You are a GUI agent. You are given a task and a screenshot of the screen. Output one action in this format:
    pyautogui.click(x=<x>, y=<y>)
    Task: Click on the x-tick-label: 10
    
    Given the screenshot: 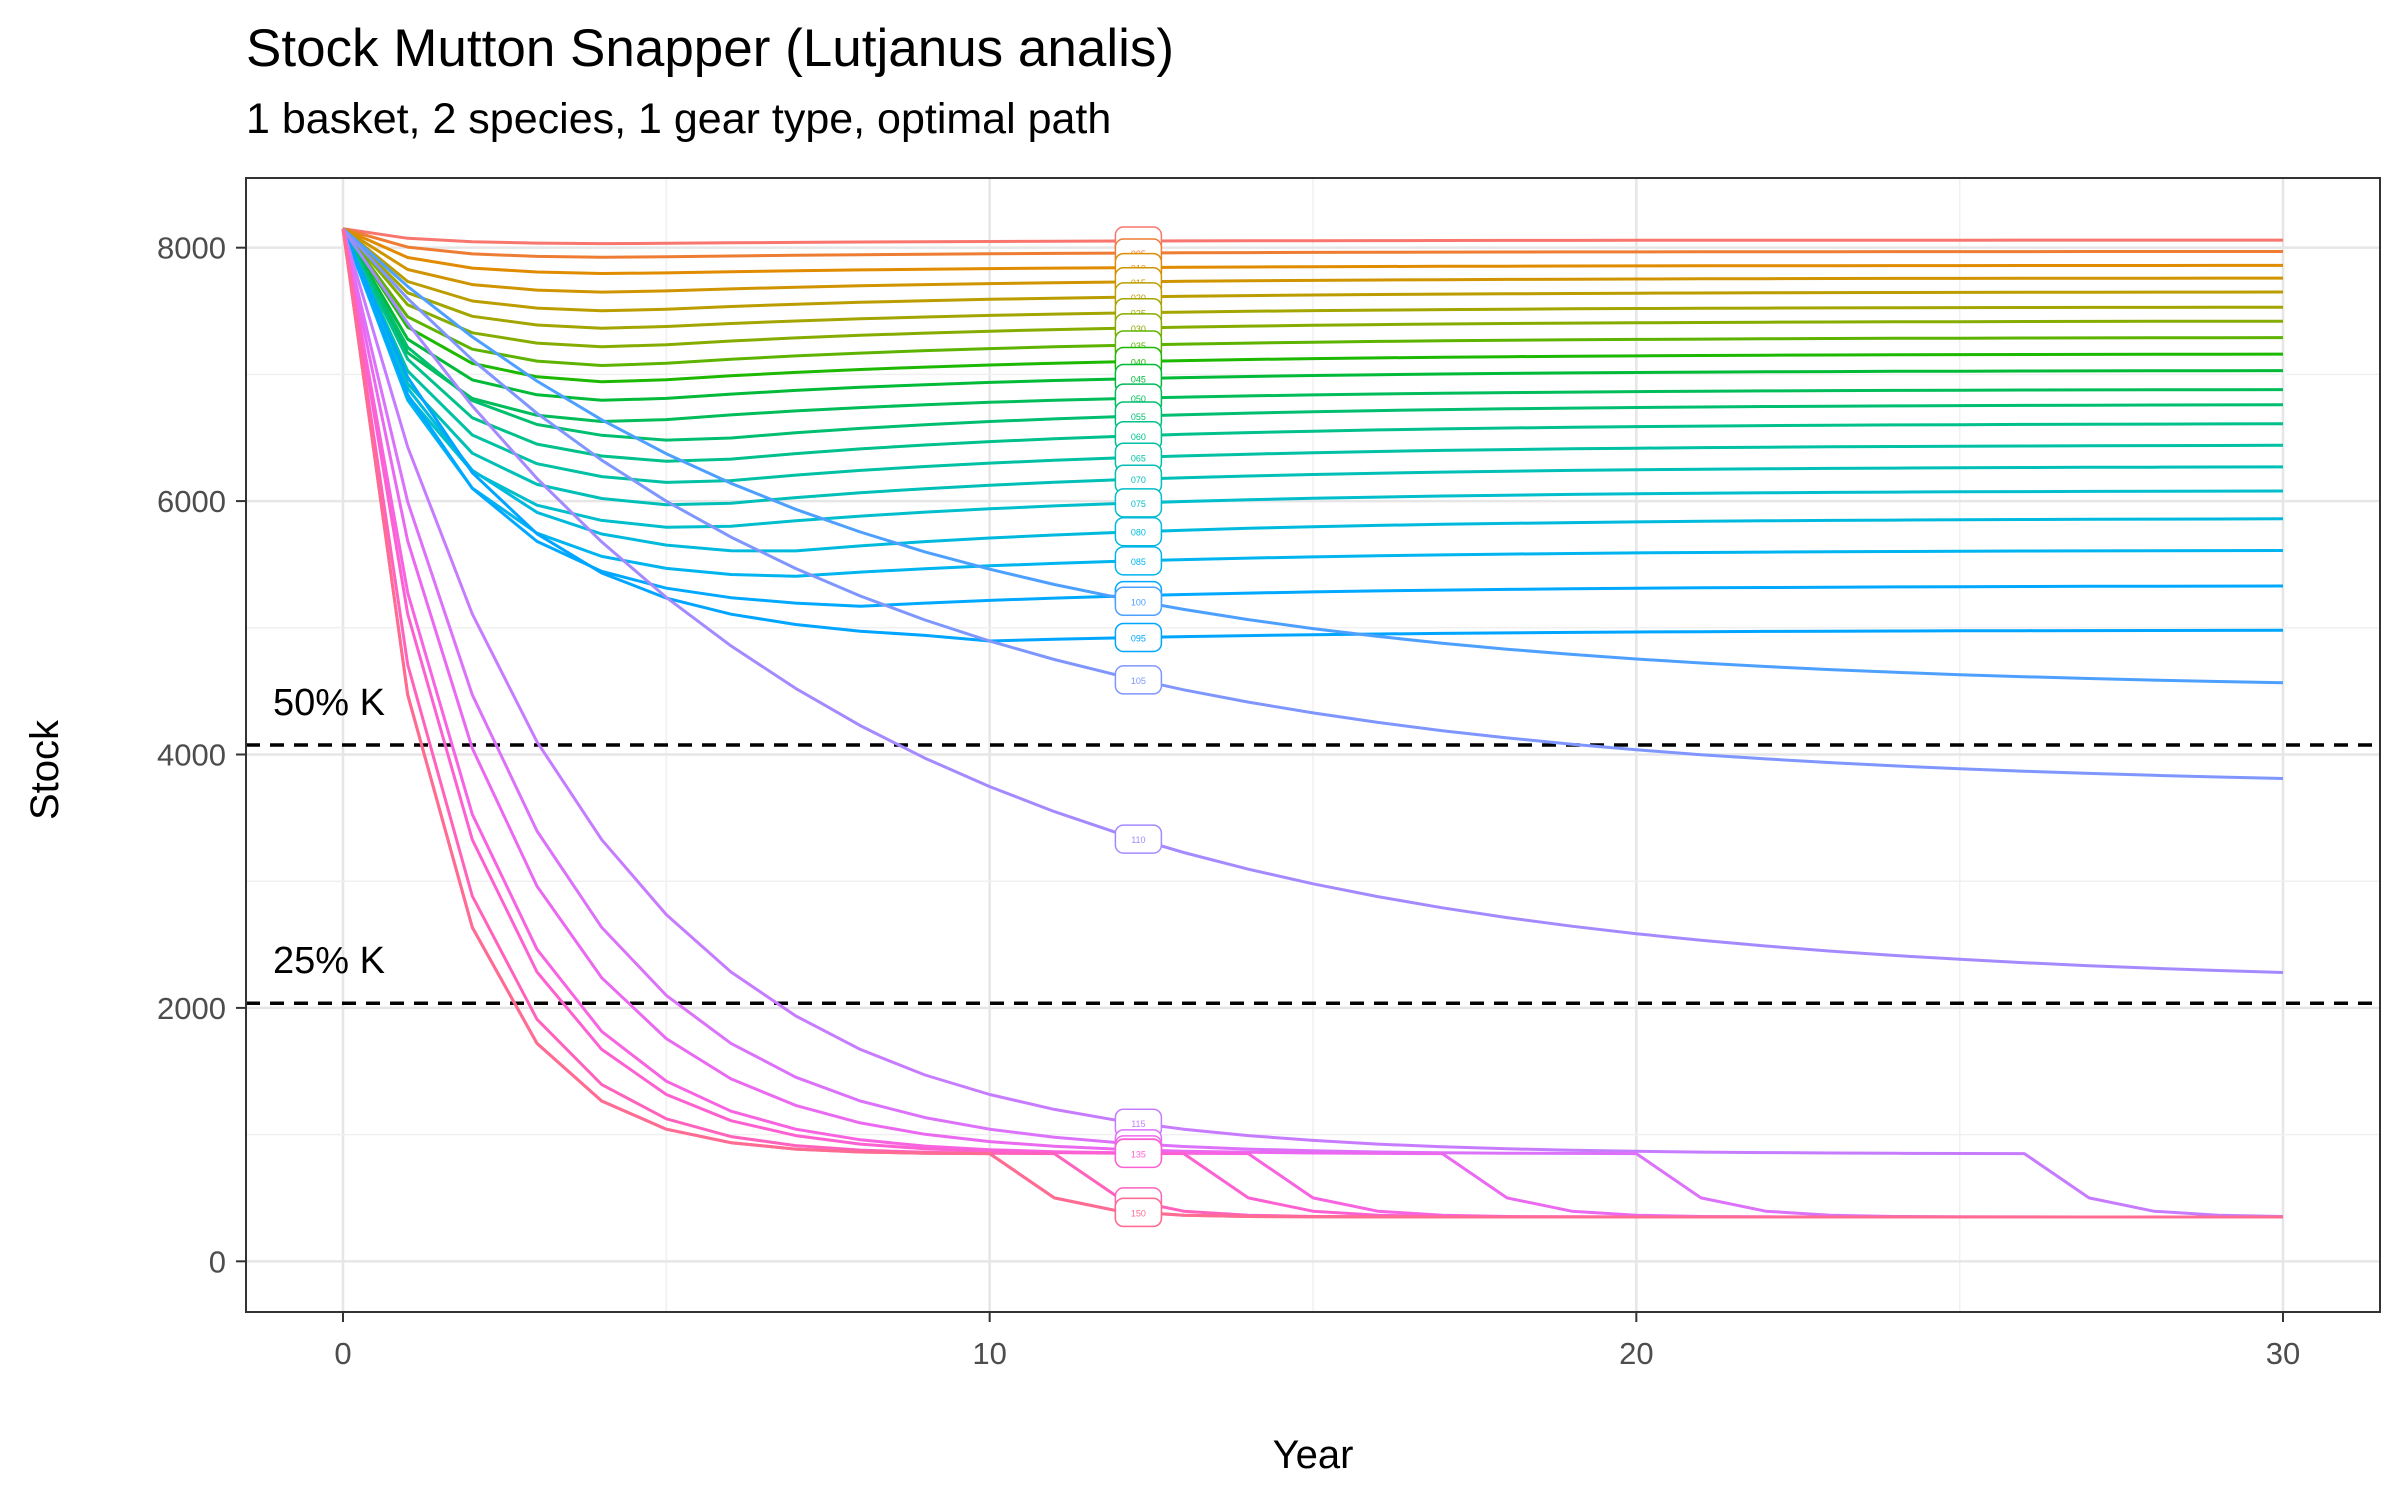 What is the action you would take?
    pyautogui.click(x=989, y=1353)
    